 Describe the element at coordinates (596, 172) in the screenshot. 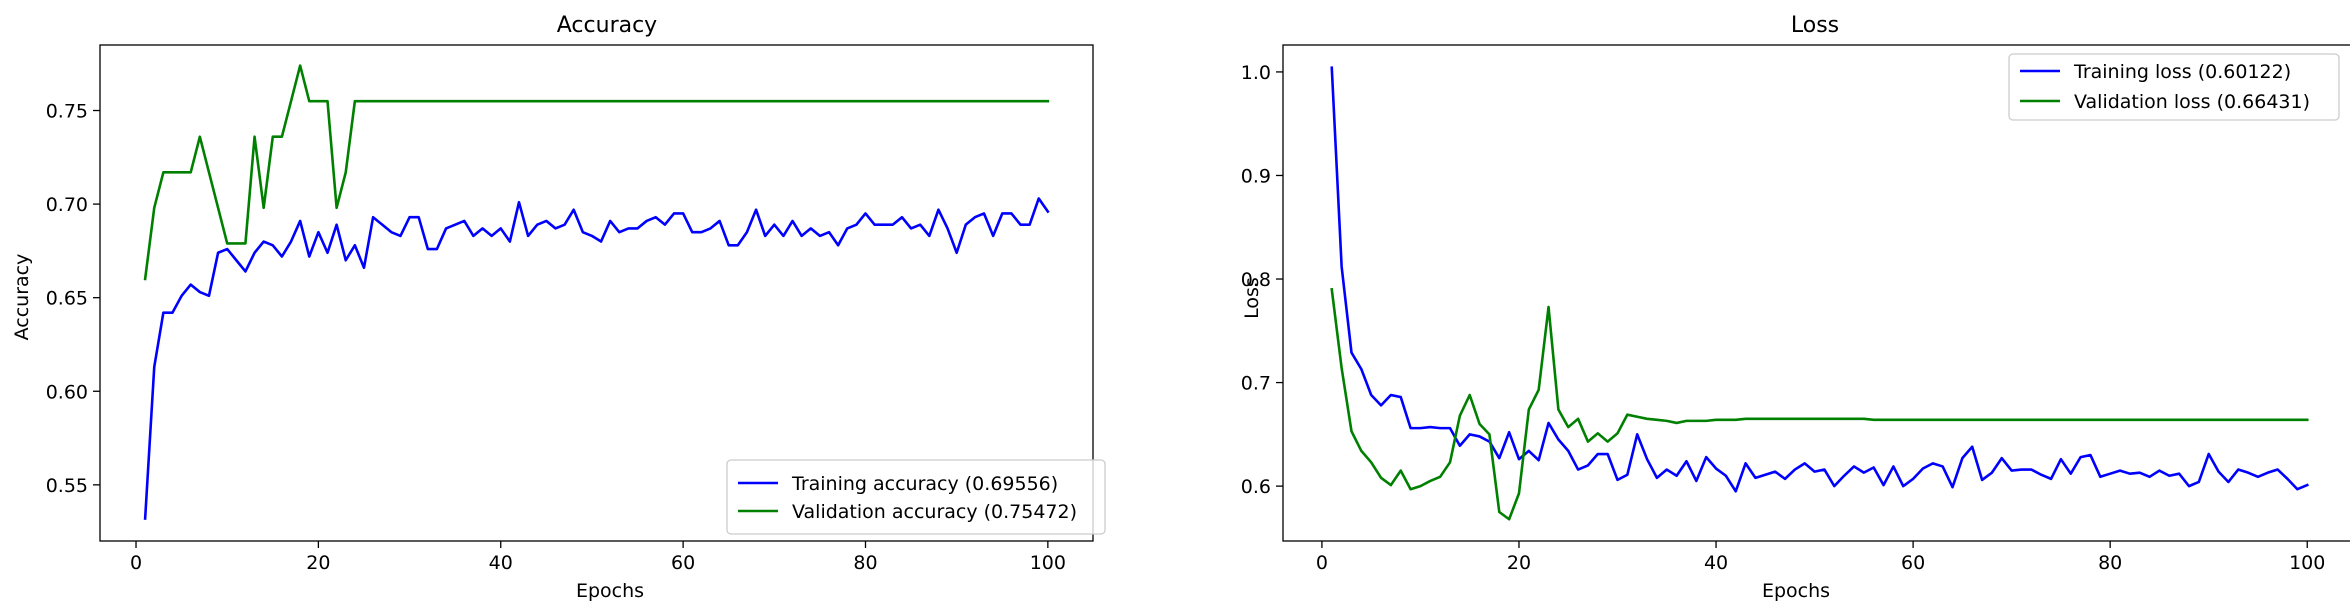

I see `accuracy-validation-line` at that location.